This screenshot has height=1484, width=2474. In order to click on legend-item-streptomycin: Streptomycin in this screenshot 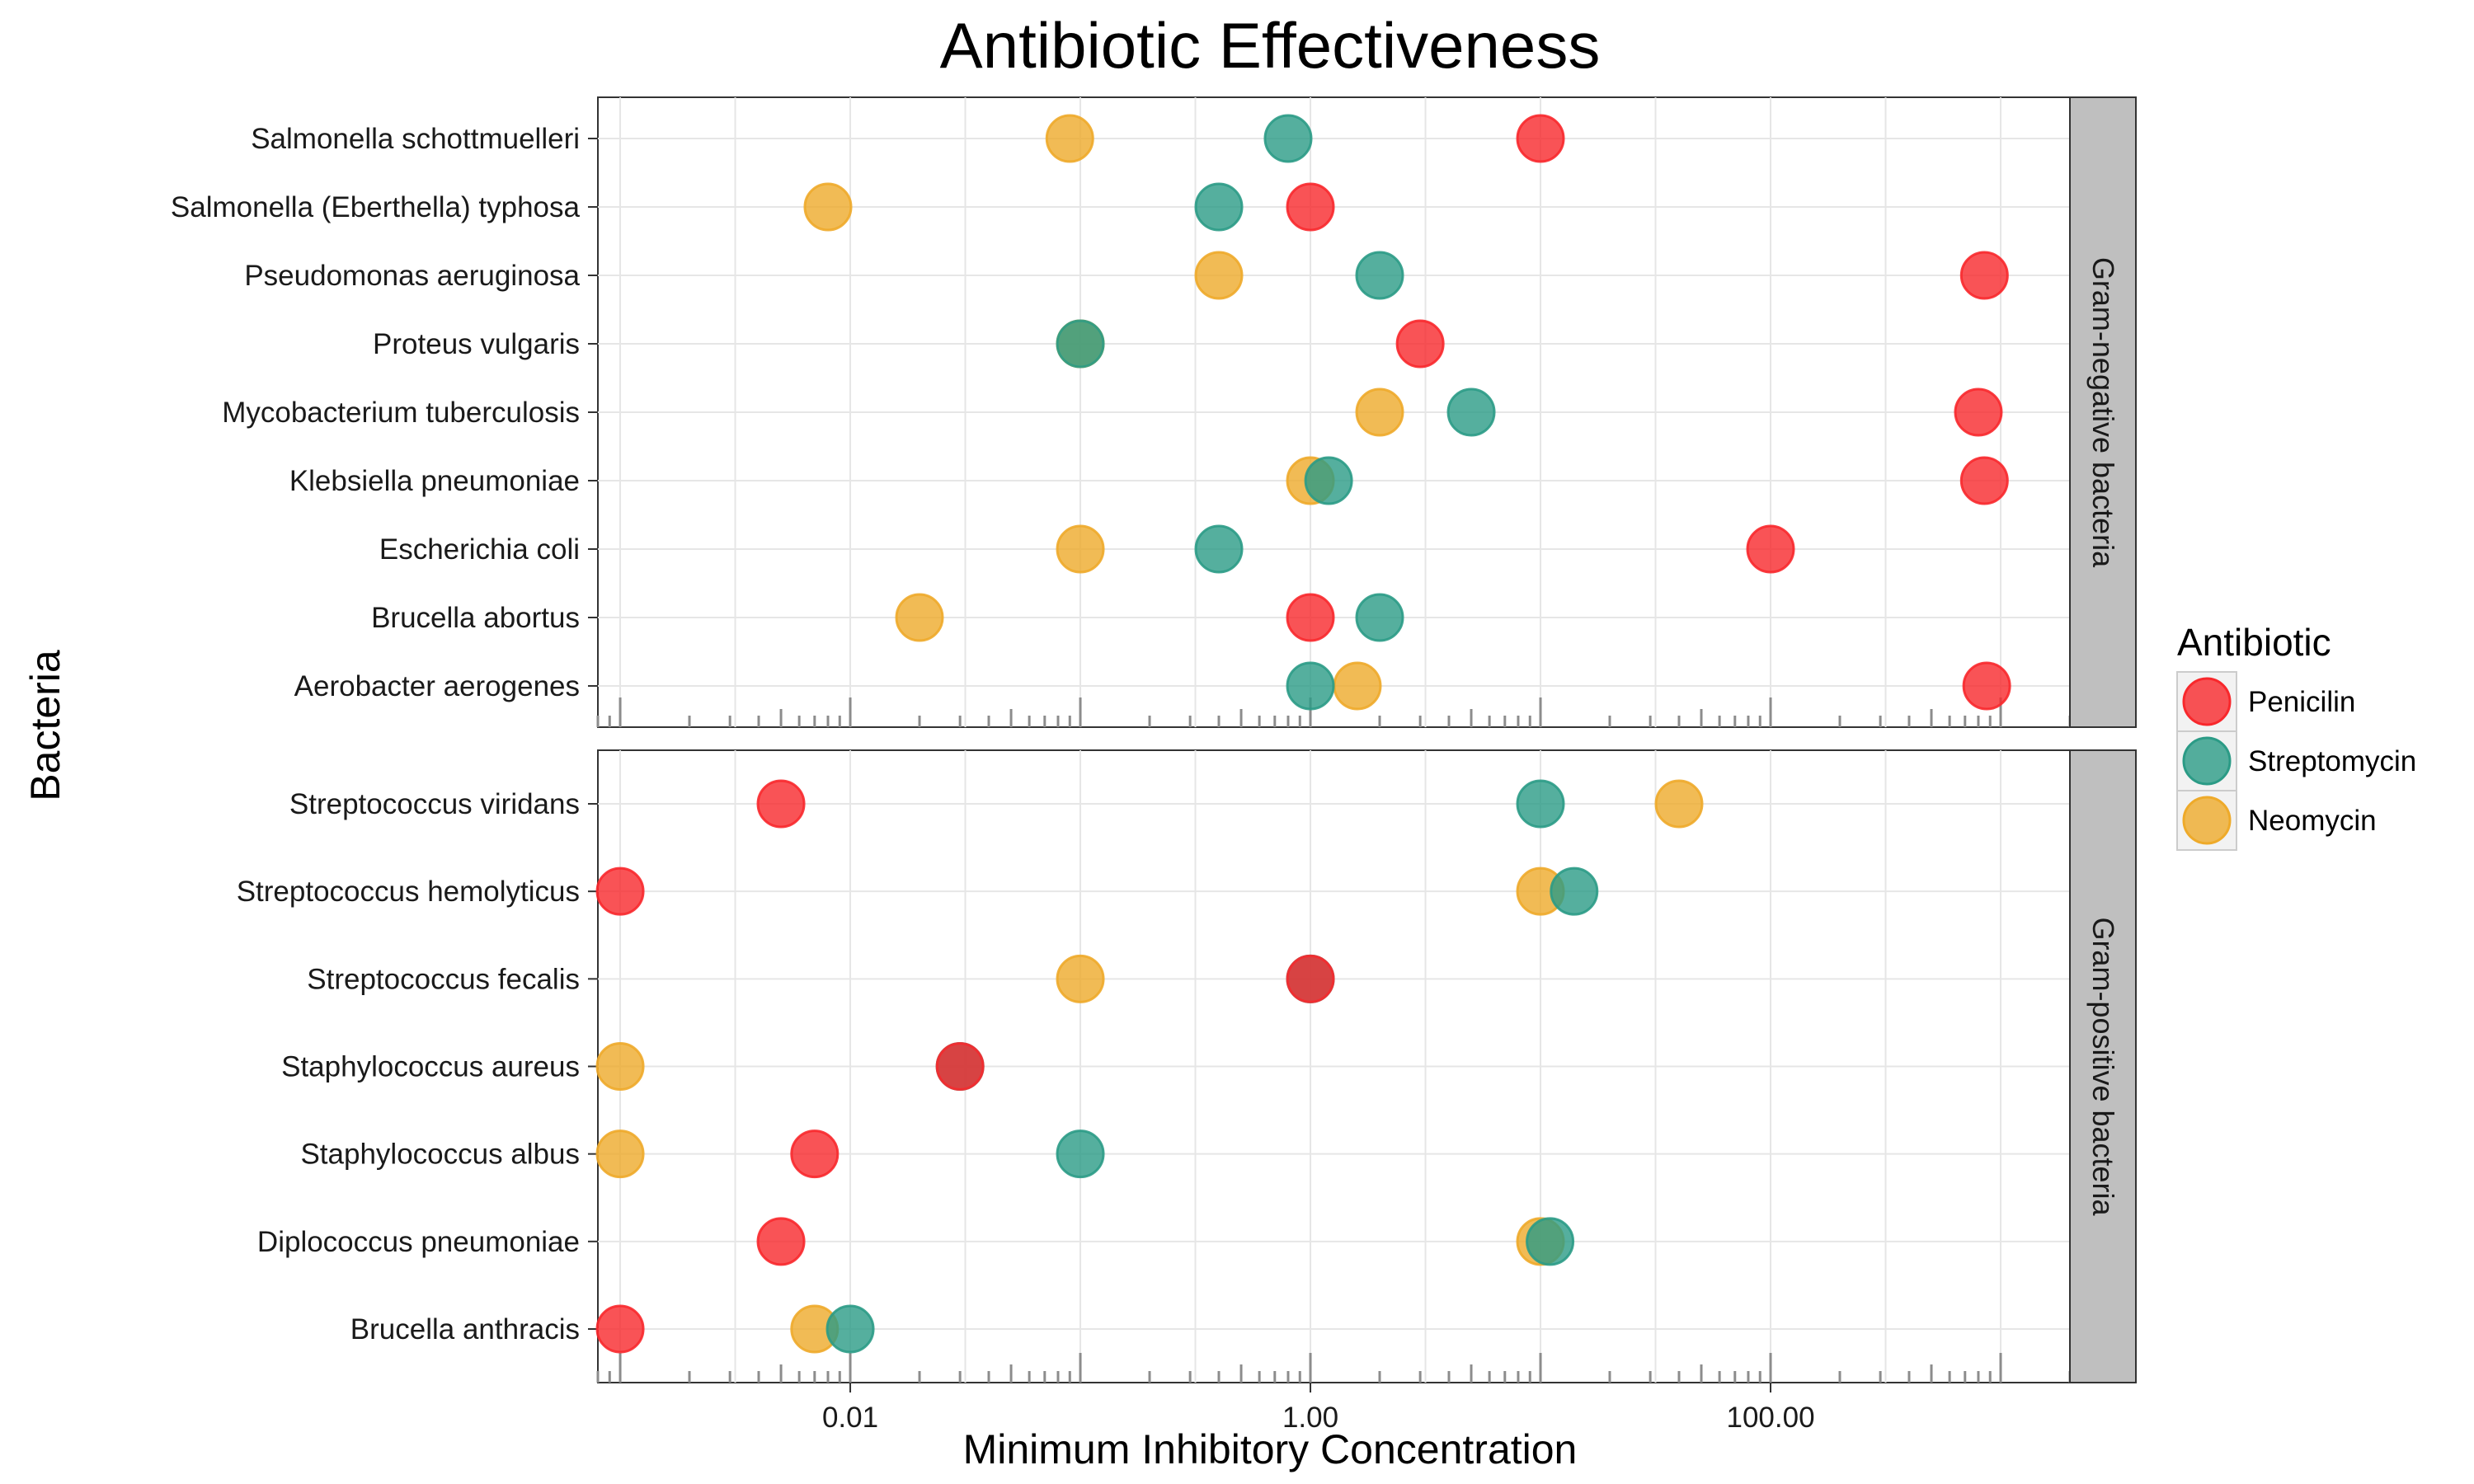, I will do `click(2296, 760)`.